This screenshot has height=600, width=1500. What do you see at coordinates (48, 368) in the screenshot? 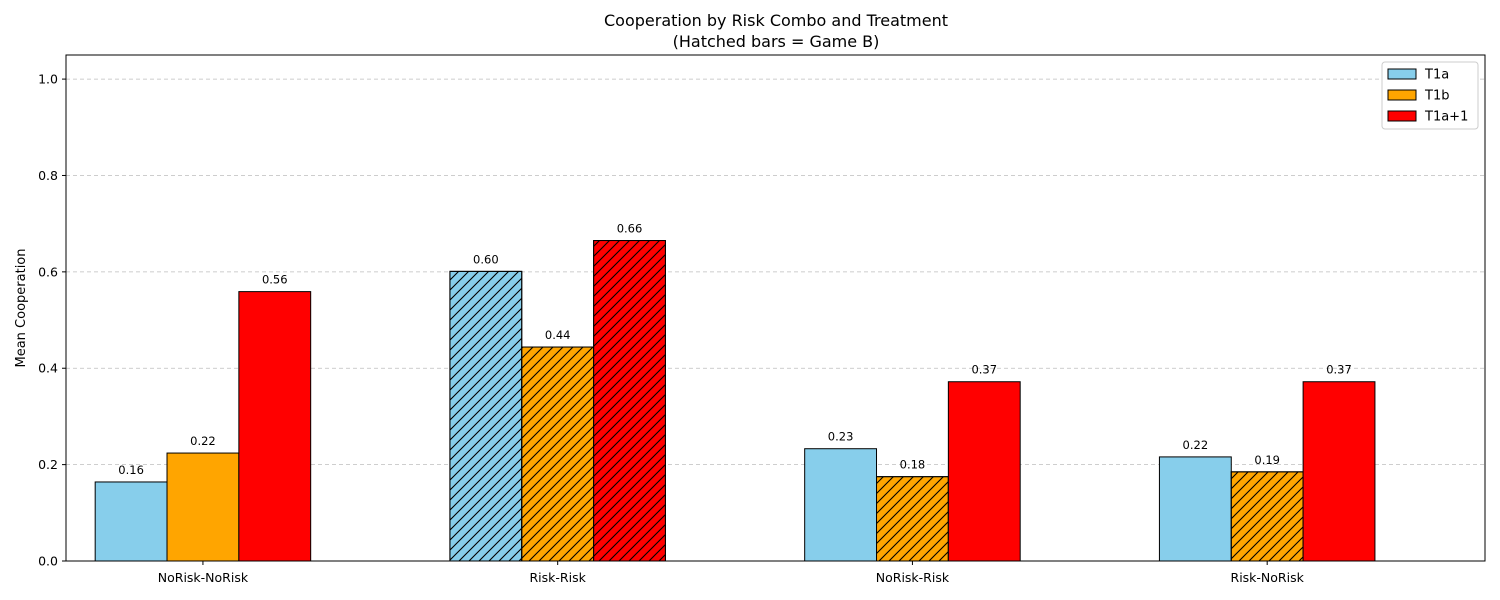
I see `y-tick-label: 0.4` at bounding box center [48, 368].